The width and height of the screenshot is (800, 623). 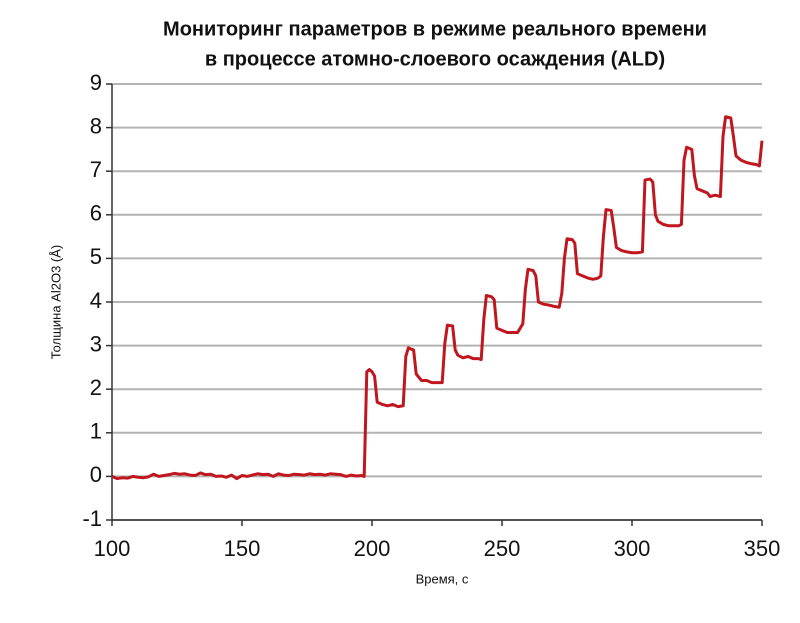 I want to click on x-axis-label: Время, с, so click(x=442, y=578).